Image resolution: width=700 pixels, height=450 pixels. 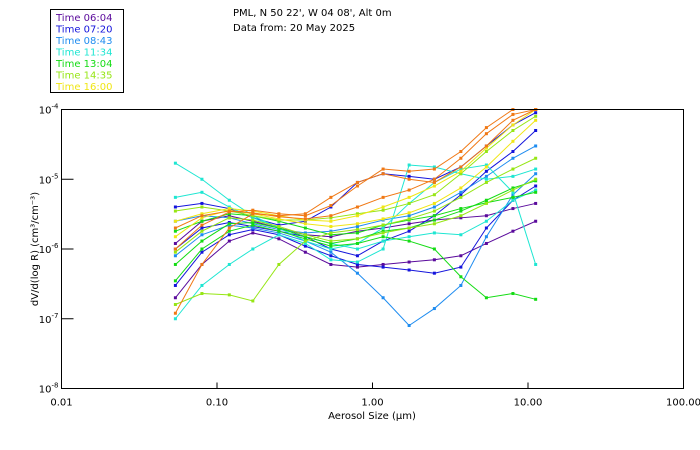 What do you see at coordinates (83, 64) in the screenshot?
I see `legend-entry: Time 13:04` at bounding box center [83, 64].